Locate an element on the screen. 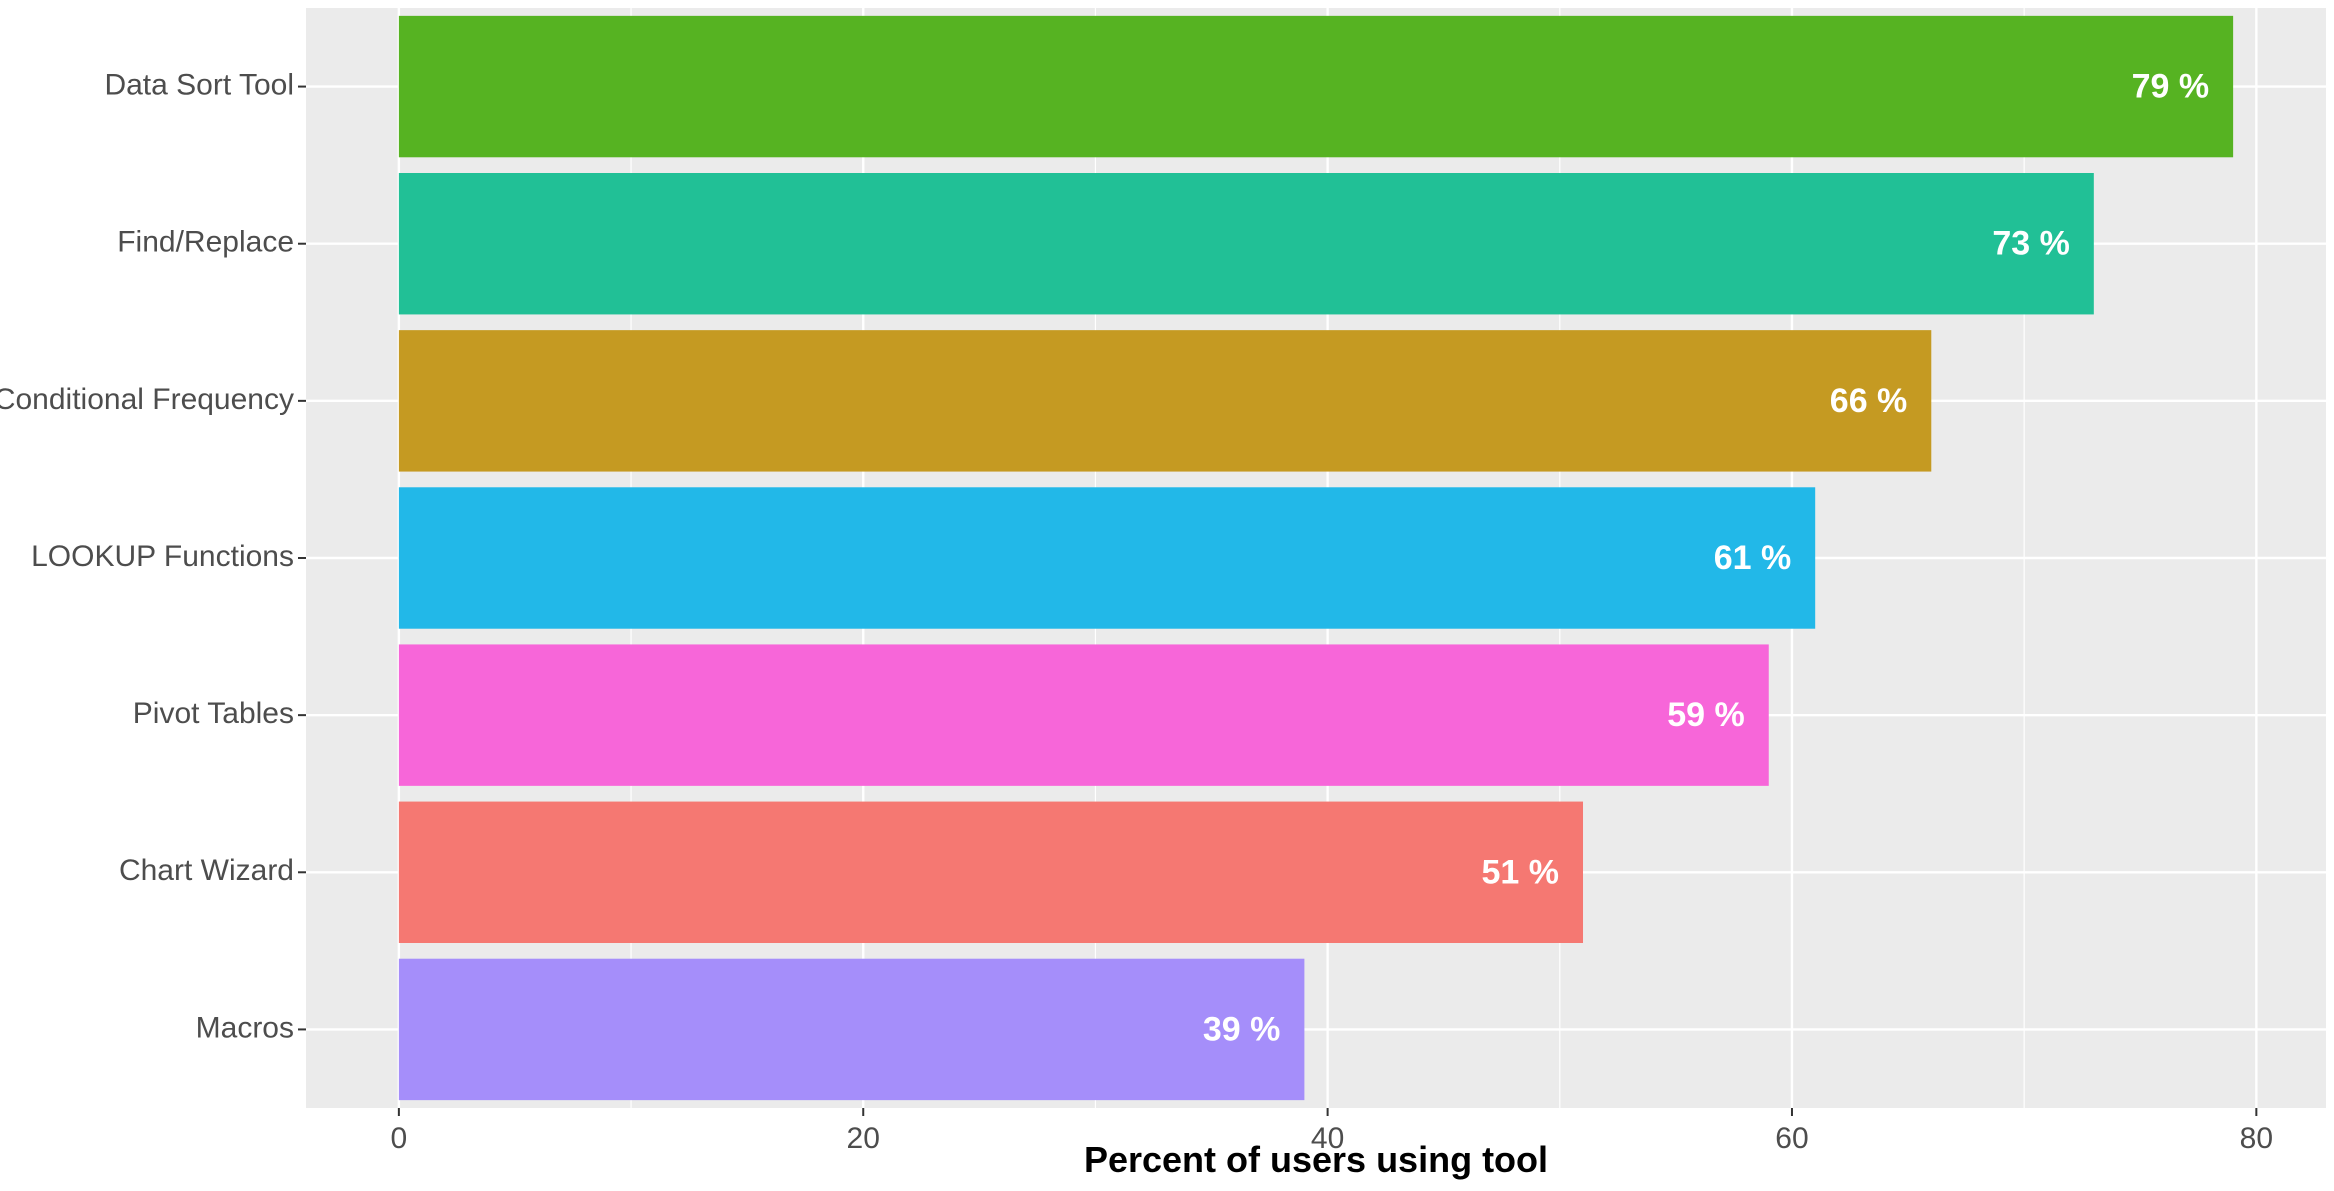 The image size is (2334, 1191). y-category-label: Pivot Tables is located at coordinates (213, 713).